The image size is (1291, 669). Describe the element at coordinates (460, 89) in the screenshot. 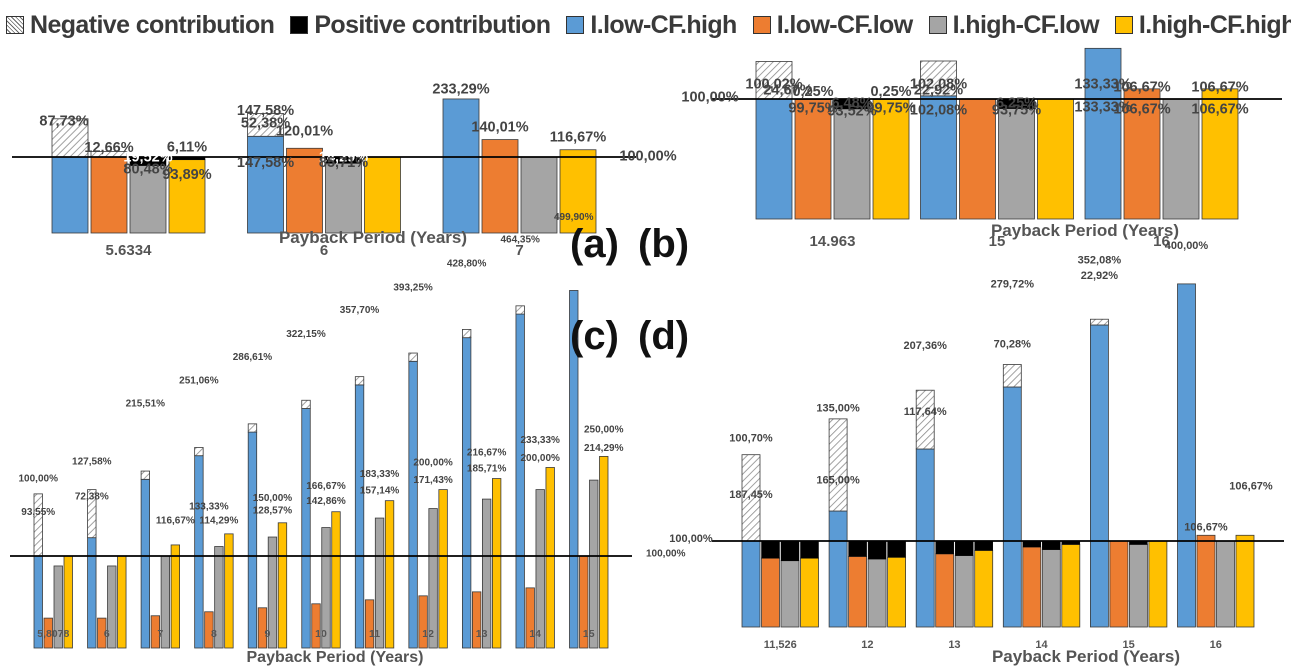

I see `data-label-a-12: 233,29%` at that location.